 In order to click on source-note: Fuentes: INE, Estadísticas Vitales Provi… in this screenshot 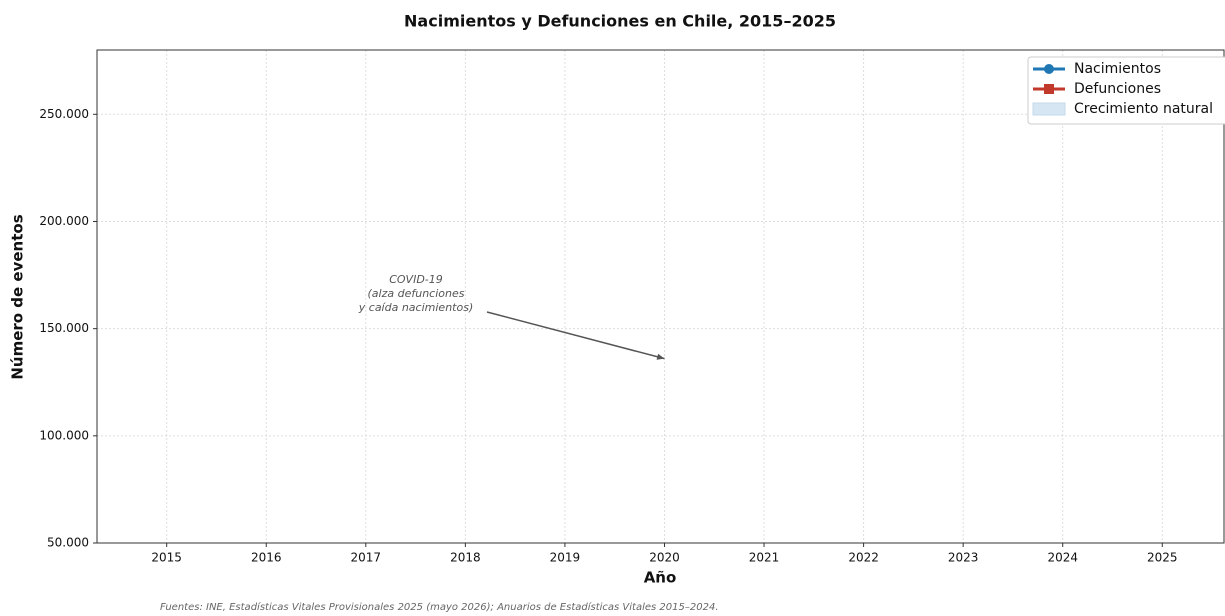, I will do `click(439, 607)`.